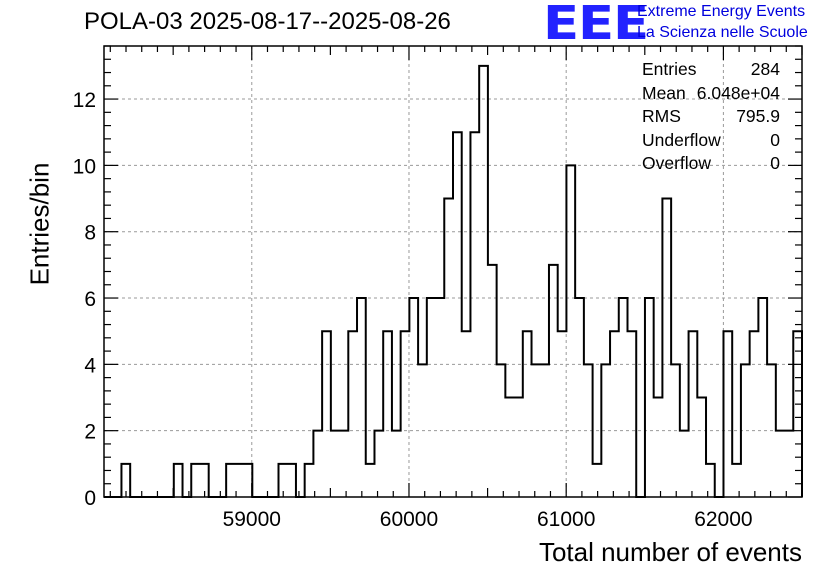 This screenshot has width=836, height=572. Describe the element at coordinates (721, 11) in the screenshot. I see `logo-line1: Extreme Energy Events` at that location.